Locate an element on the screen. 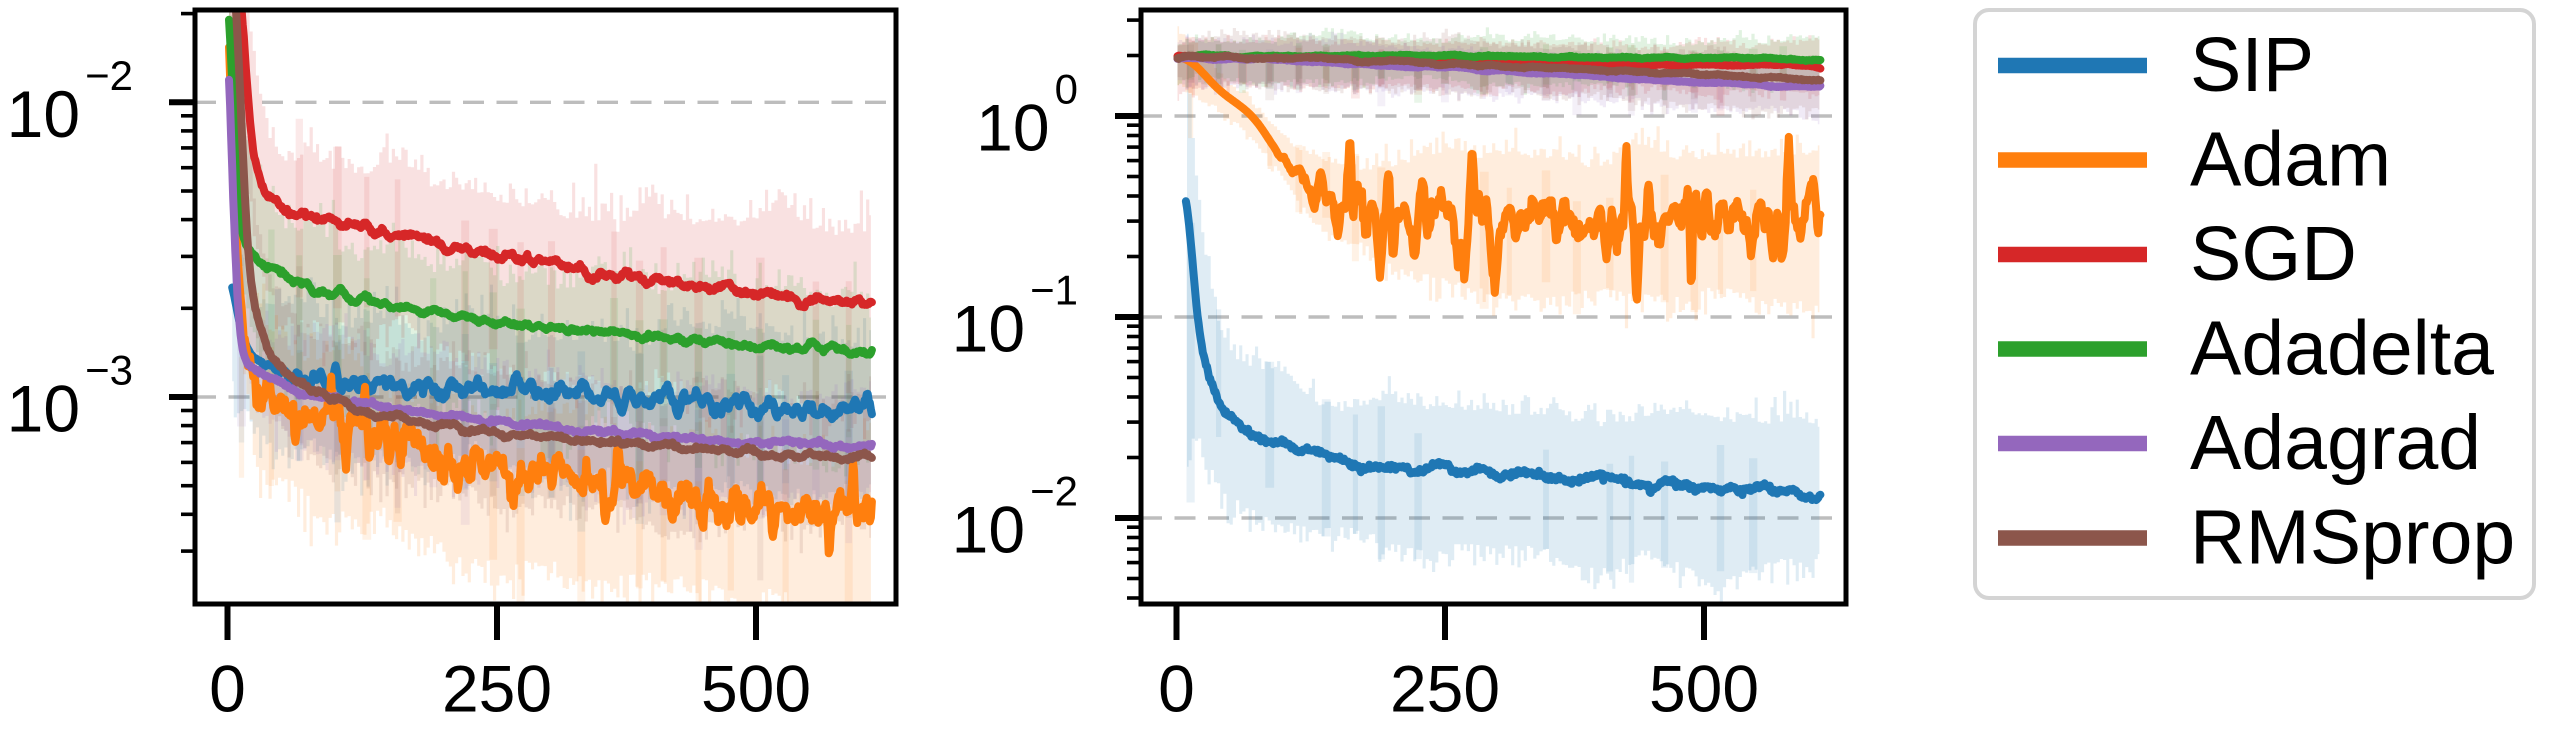 Image resolution: width=2560 pixels, height=738 pixels. svg-text: Adam is located at coordinates (2290, 159).